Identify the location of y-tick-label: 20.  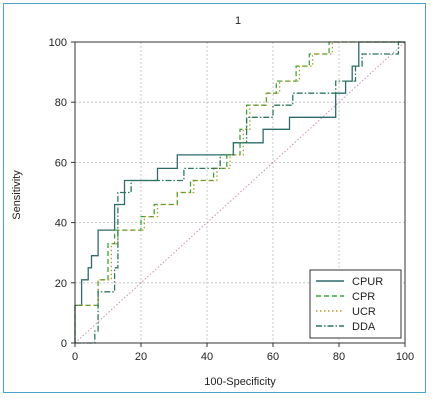
(61, 284).